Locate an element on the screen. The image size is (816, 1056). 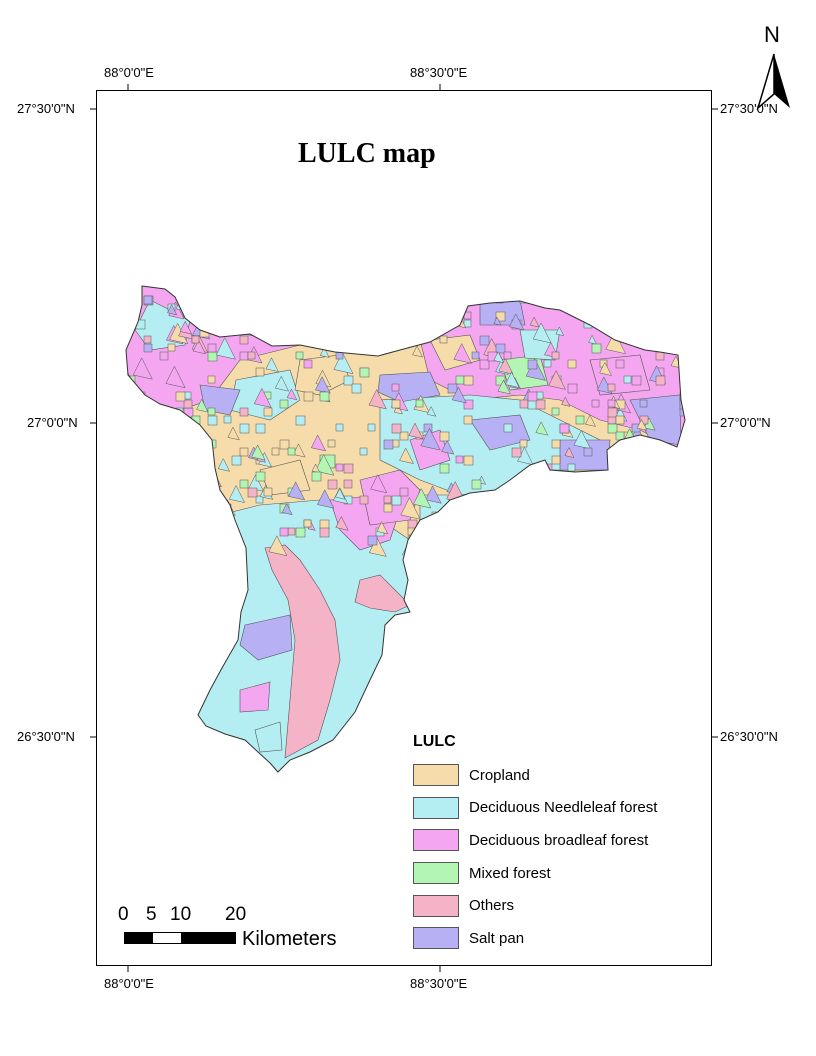
left-latitude-label-27-0: 27°0'0"N is located at coordinates (52, 422).